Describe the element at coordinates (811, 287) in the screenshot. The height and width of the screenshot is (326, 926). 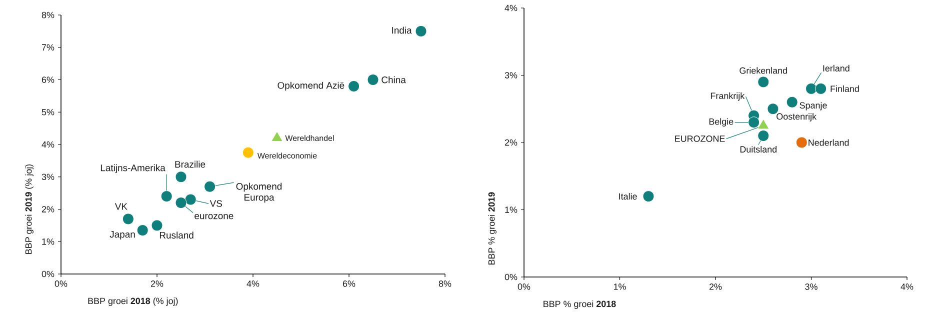
I see `x-tick-label: 3%` at that location.